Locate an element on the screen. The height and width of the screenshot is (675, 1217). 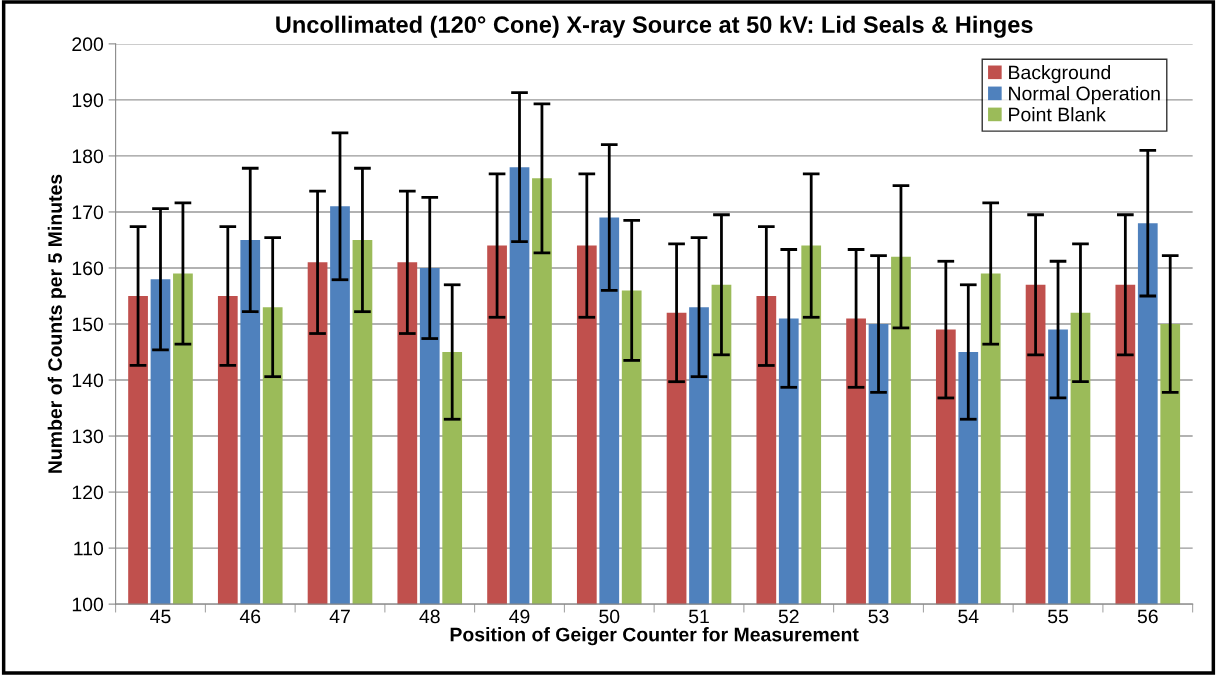
y-tick-label: 120 is located at coordinates (88, 492).